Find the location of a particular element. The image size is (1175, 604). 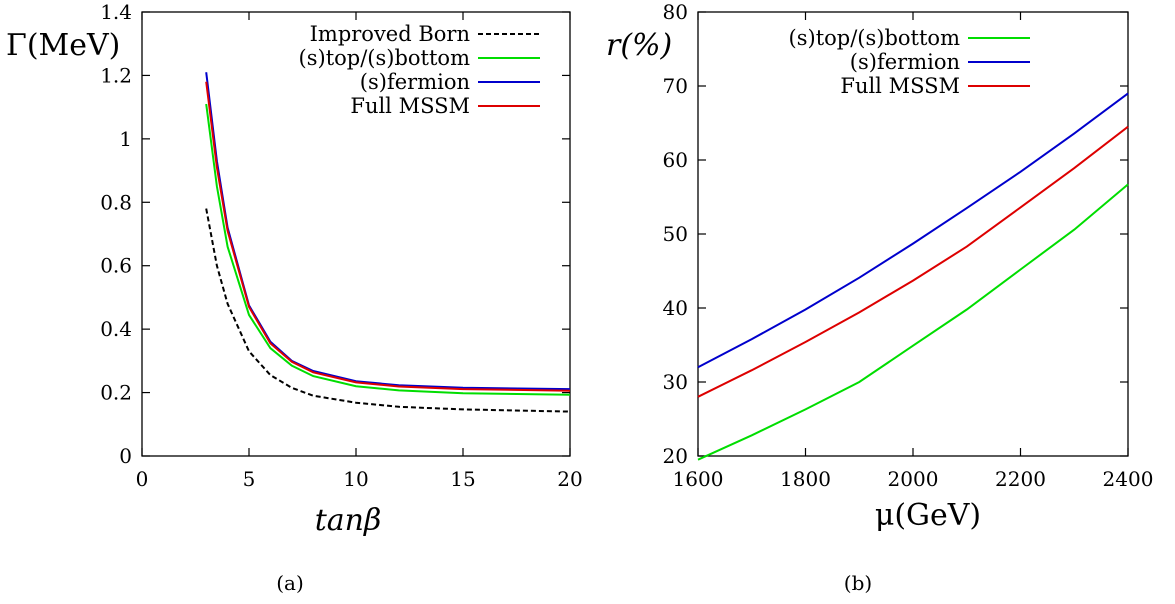

panel-a-y-axis-title: Γ(MeV) is located at coordinates (63, 45).